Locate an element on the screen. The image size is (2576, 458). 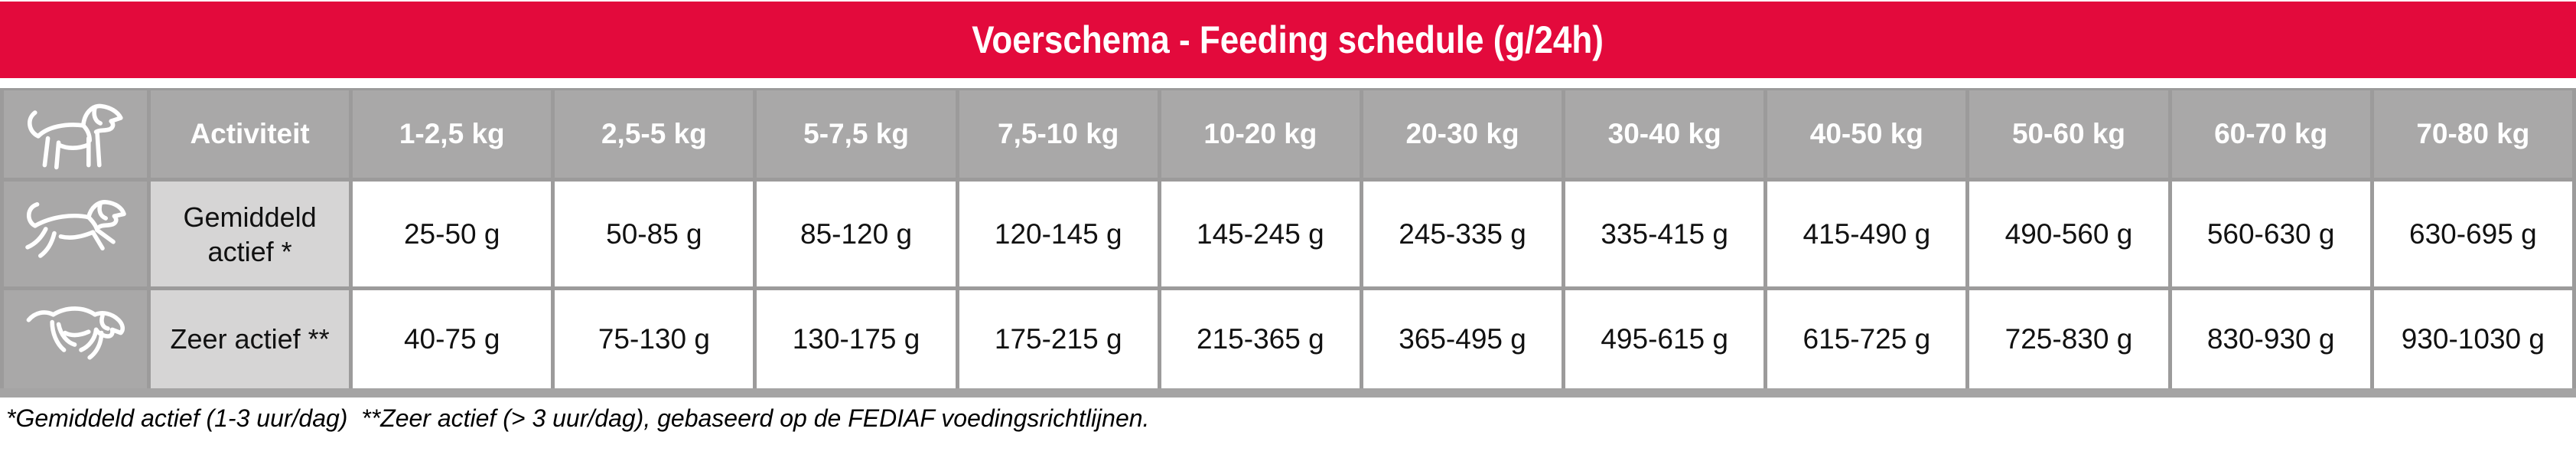
ration-cell: 130-175 g is located at coordinates (856, 341).